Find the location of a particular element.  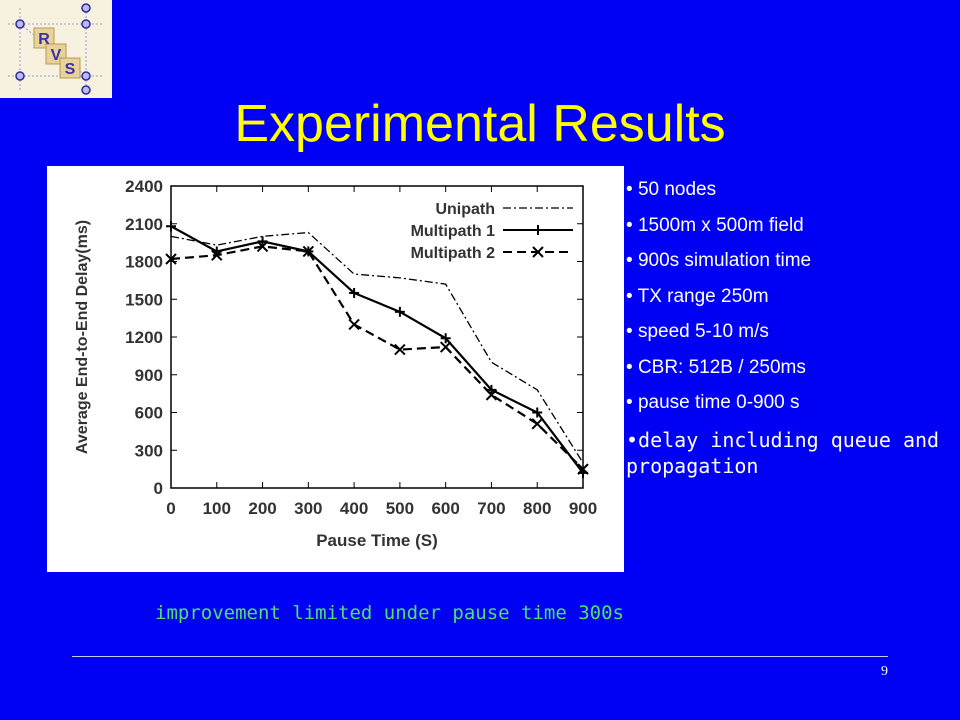

x-tick-label: 700 is located at coordinates (491, 508).